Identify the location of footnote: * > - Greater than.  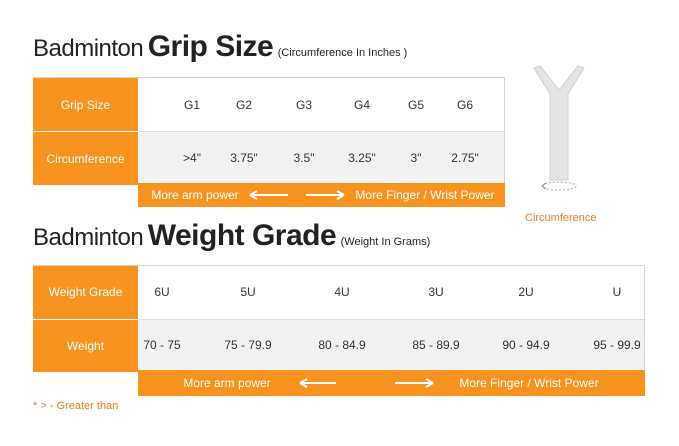
(76, 406).